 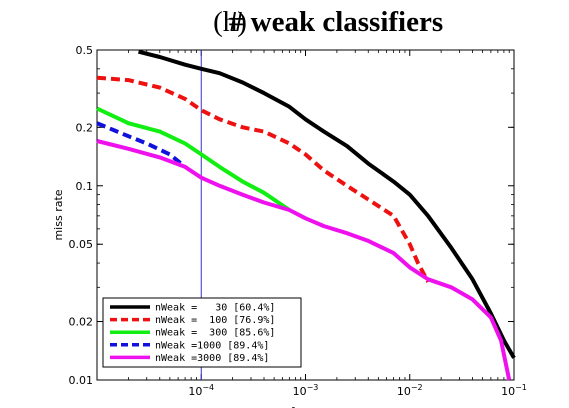 What do you see at coordinates (215, 320) in the screenshot?
I see `legend-entry-2: nWeak = 100 [76.9%]` at bounding box center [215, 320].